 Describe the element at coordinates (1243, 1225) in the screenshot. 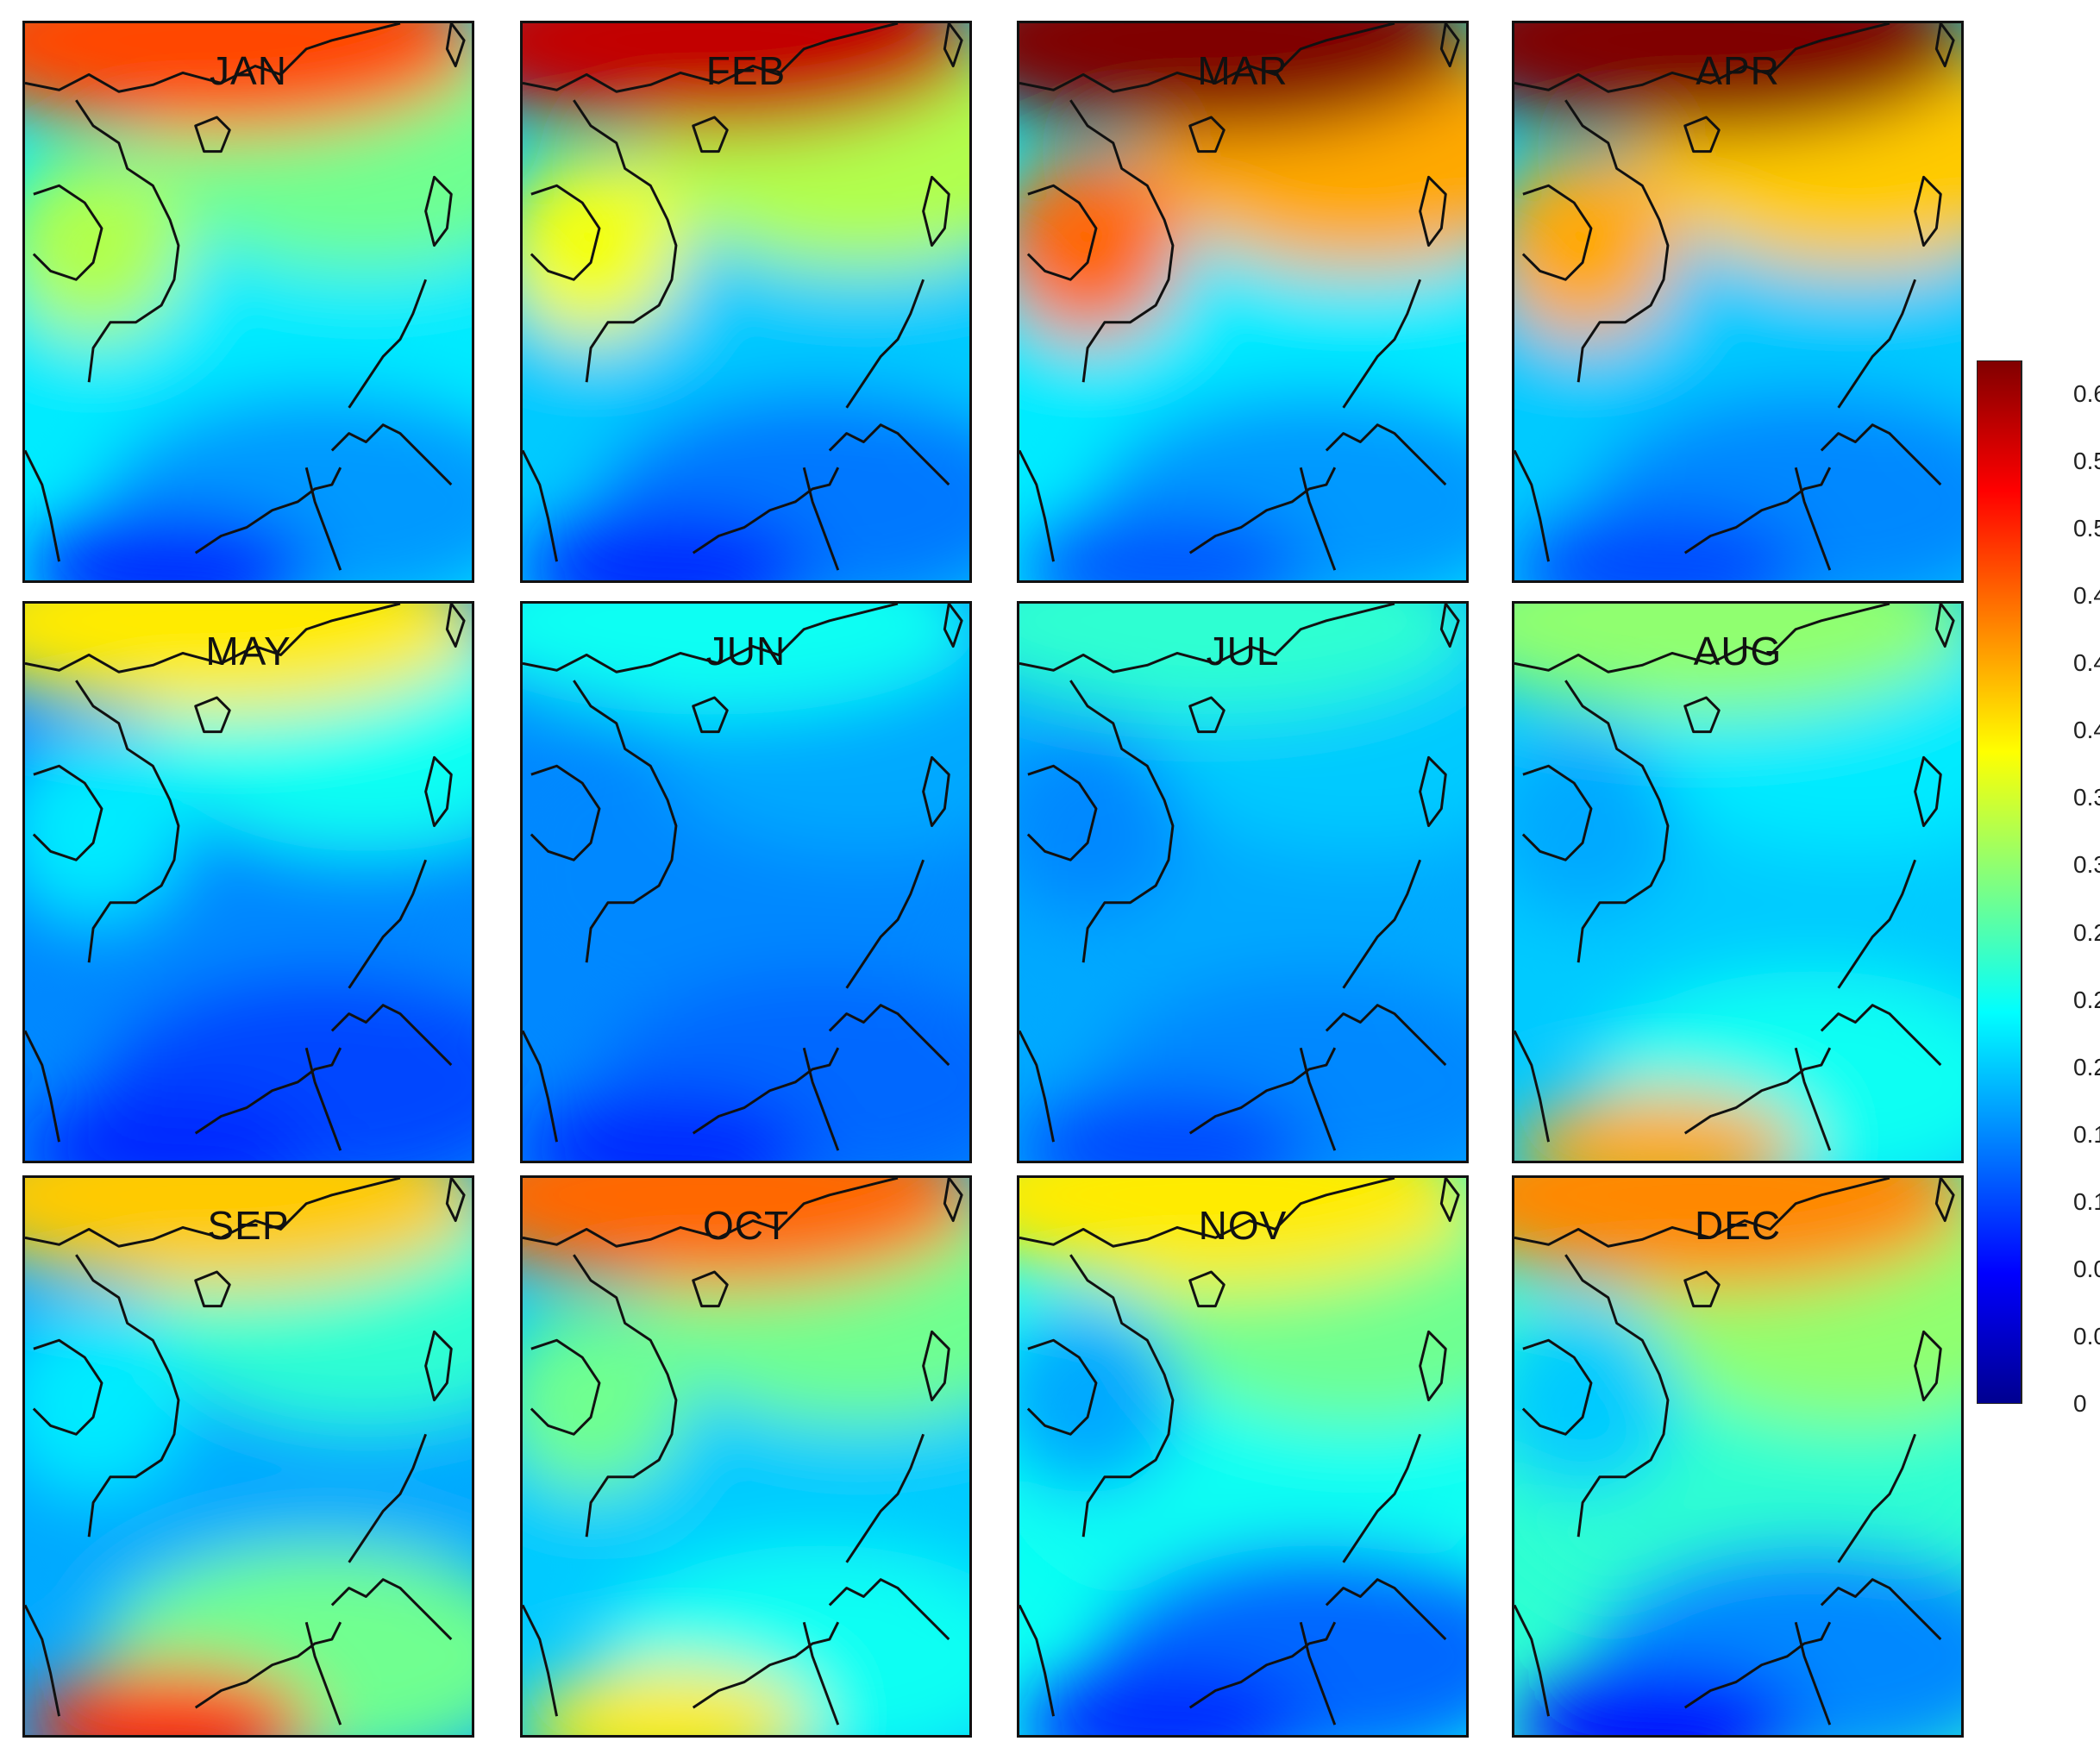

I see `month-label: NOV` at that location.